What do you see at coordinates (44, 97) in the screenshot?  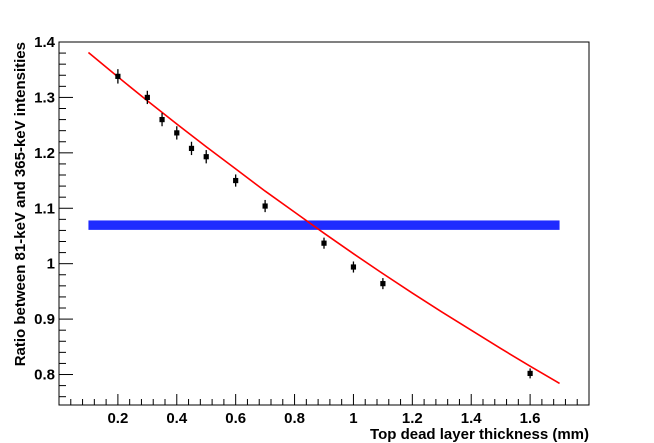 I see `y-tick-label: 1.3` at bounding box center [44, 97].